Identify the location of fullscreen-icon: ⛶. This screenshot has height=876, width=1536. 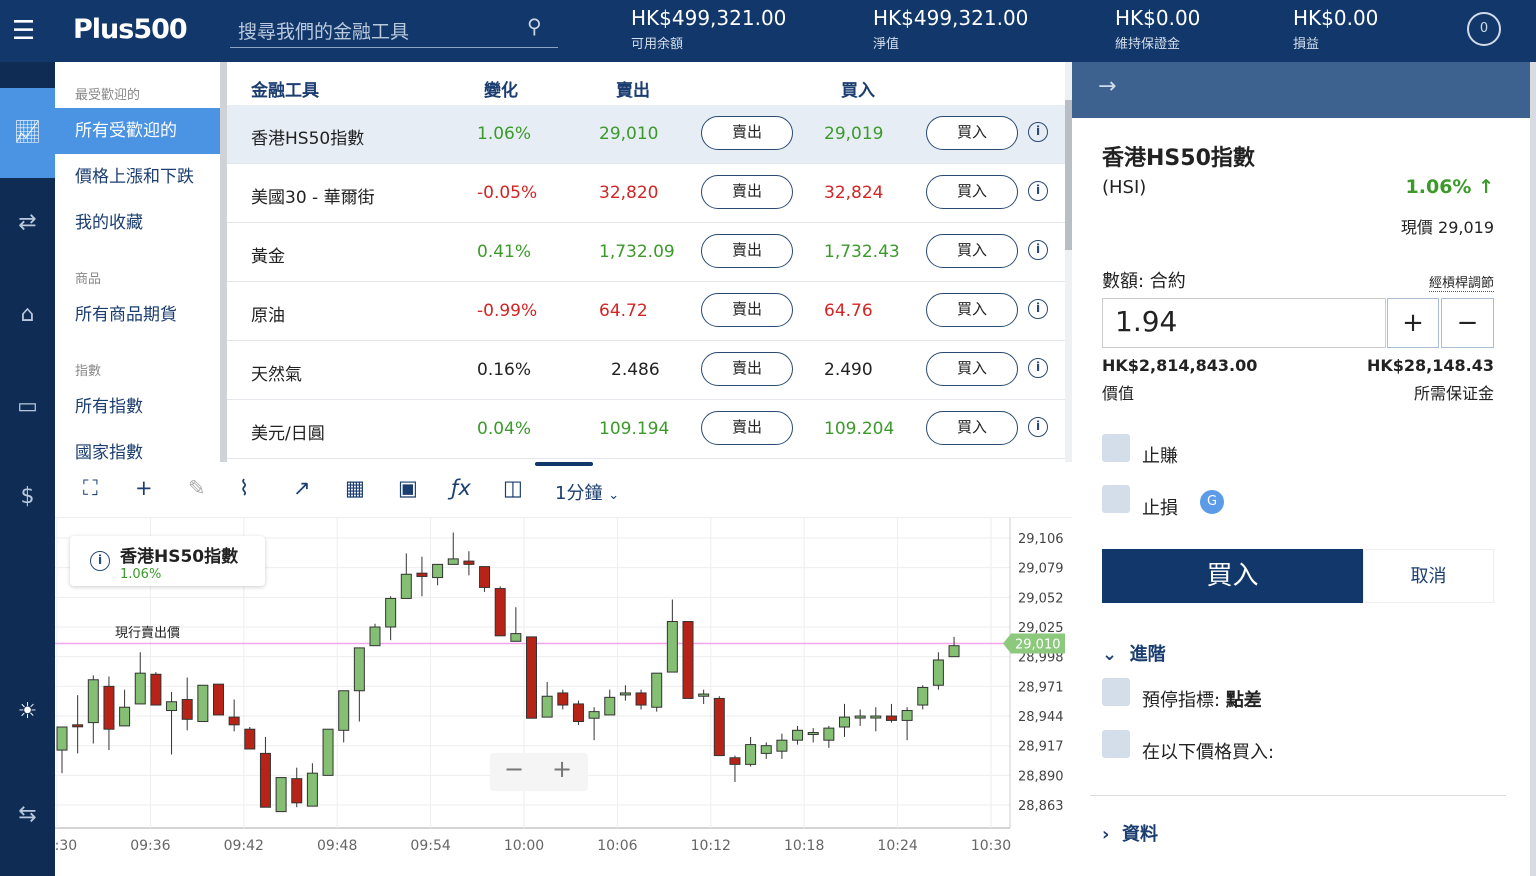
(90, 488).